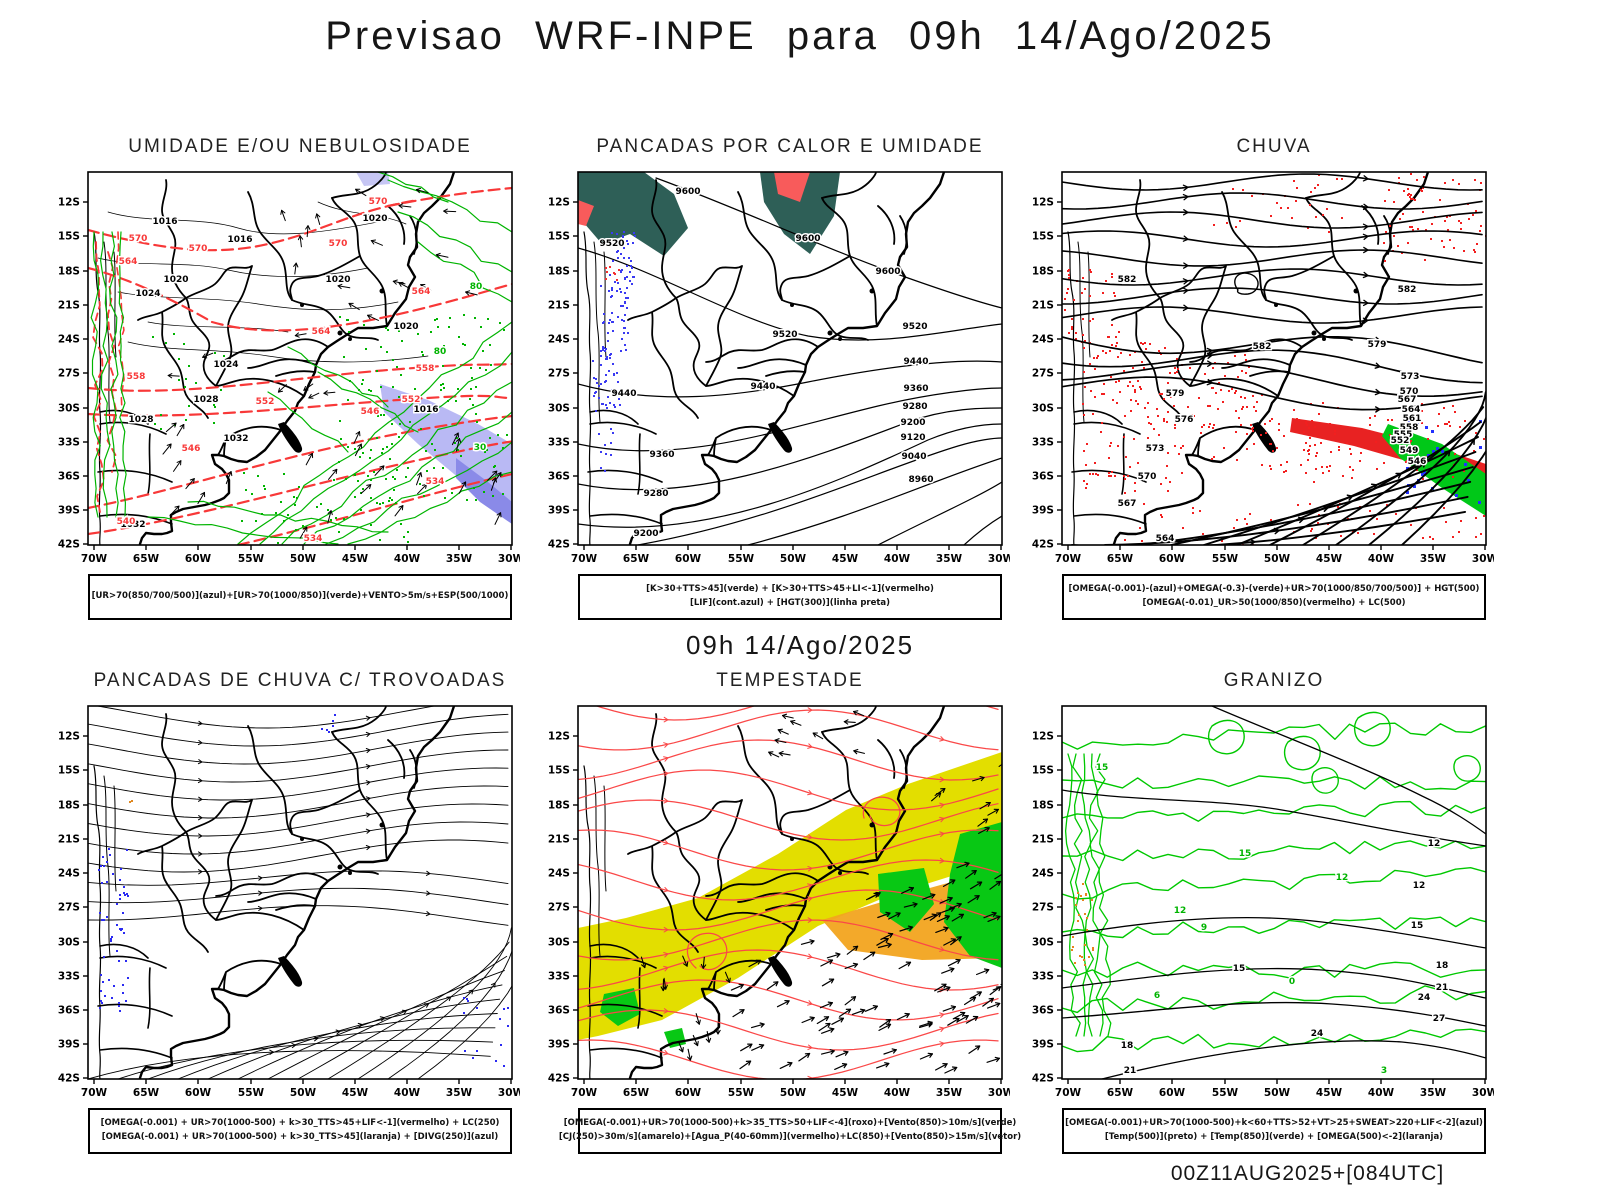 The height and width of the screenshot is (1200, 1600). What do you see at coordinates (920, 480) in the screenshot?
I see `svg-text: 8960` at bounding box center [920, 480].